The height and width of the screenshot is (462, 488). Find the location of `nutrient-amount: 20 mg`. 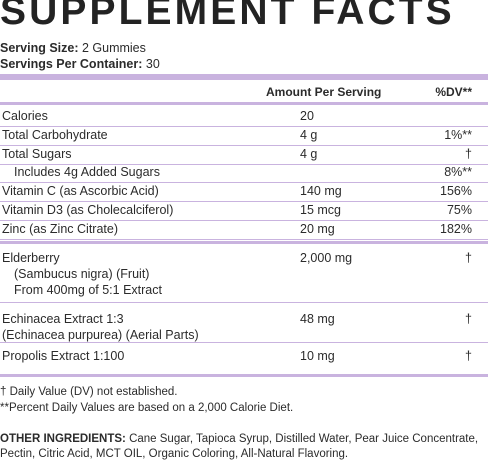

nutrient-amount: 20 mg is located at coordinates (317, 229).